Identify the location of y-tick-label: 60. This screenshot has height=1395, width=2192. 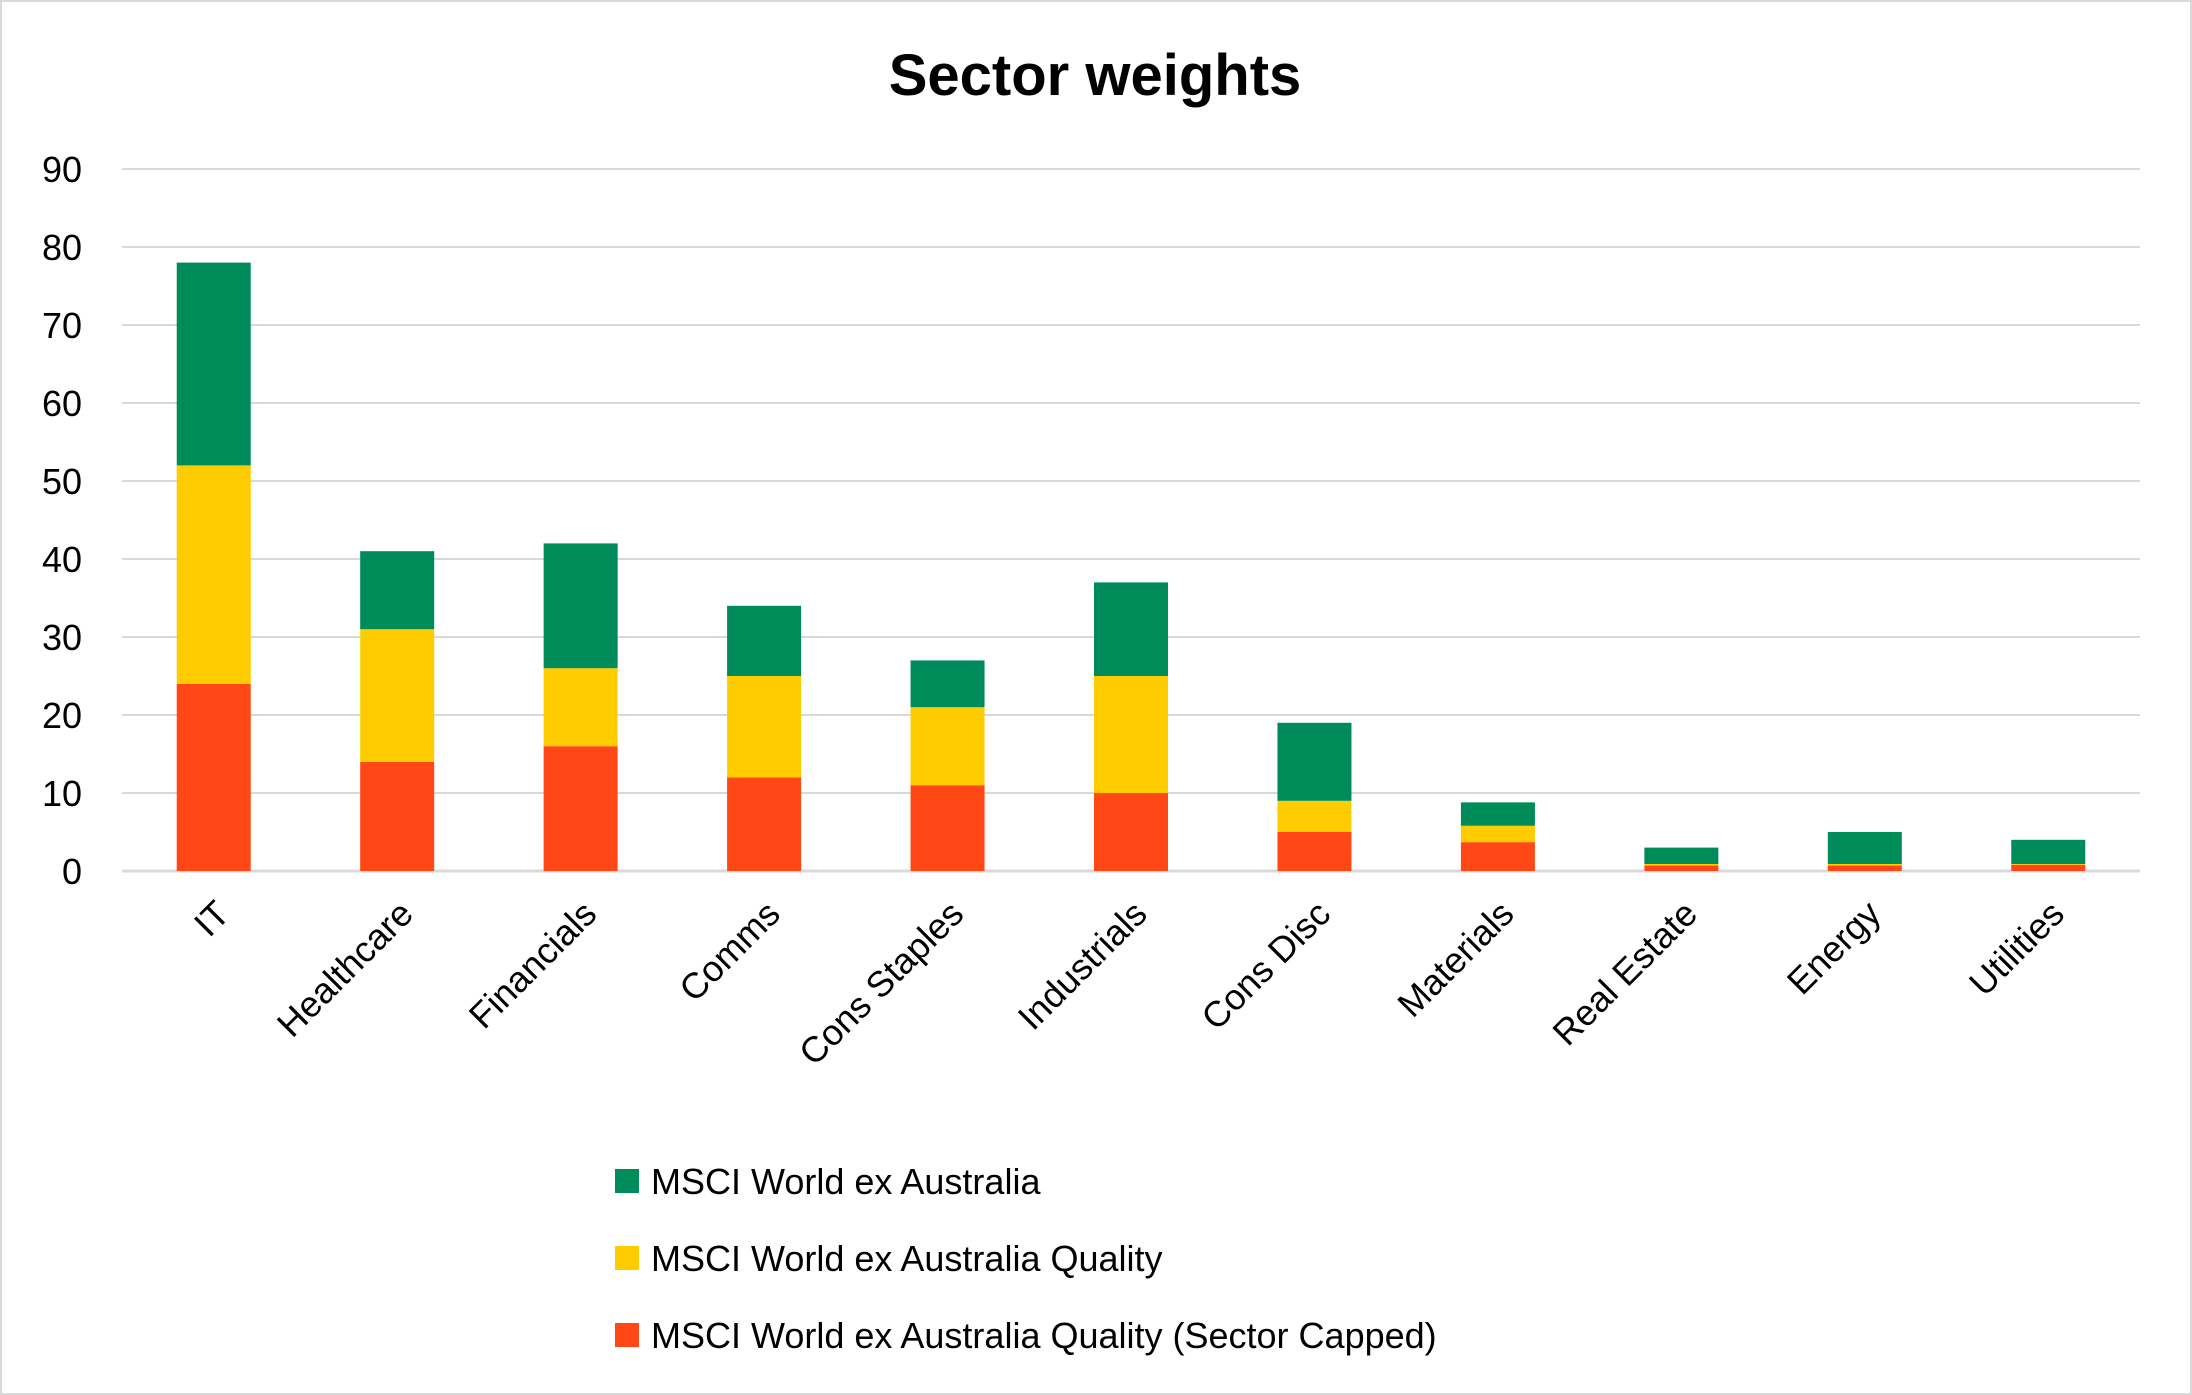
(62, 403).